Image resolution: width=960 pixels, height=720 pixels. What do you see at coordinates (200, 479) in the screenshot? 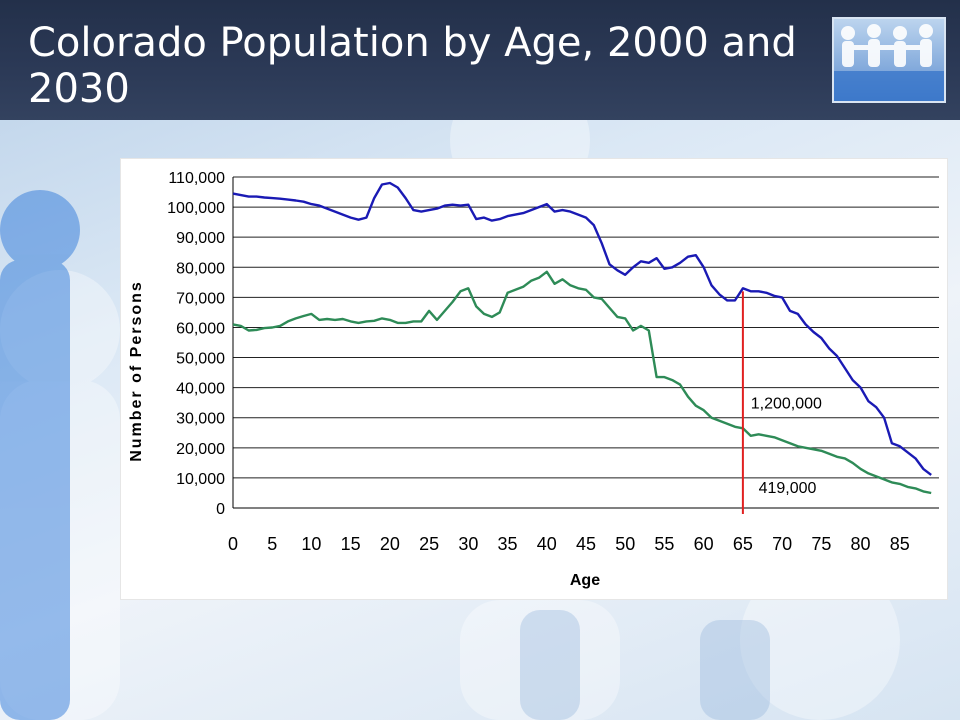
I see `y-tick-label: 10,000` at bounding box center [200, 479].